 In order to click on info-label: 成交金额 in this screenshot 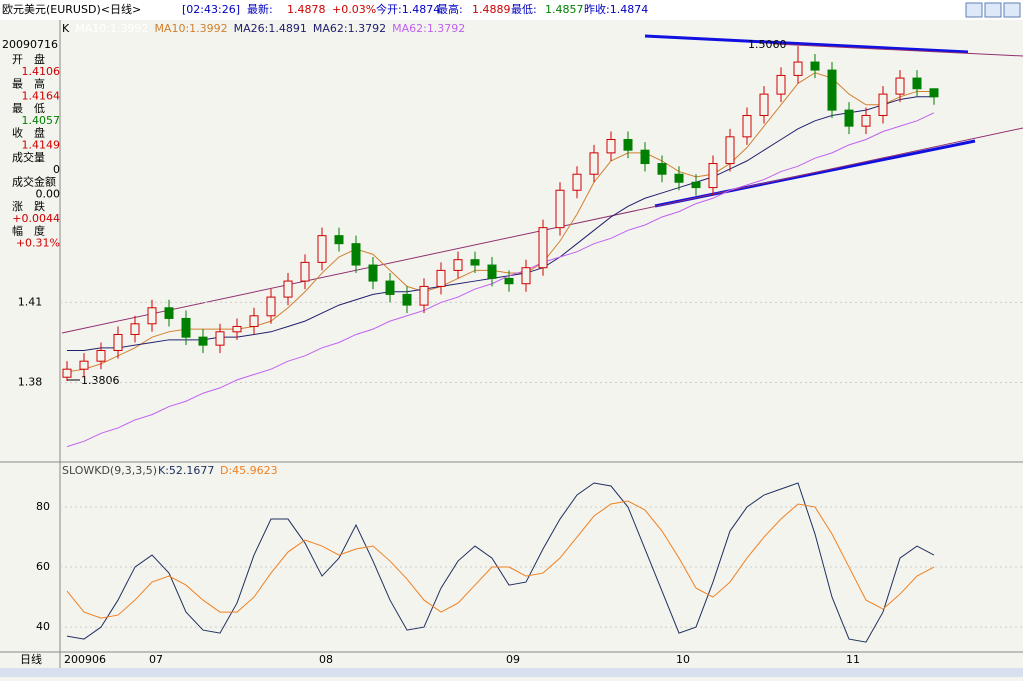, I will do `click(34, 182)`.